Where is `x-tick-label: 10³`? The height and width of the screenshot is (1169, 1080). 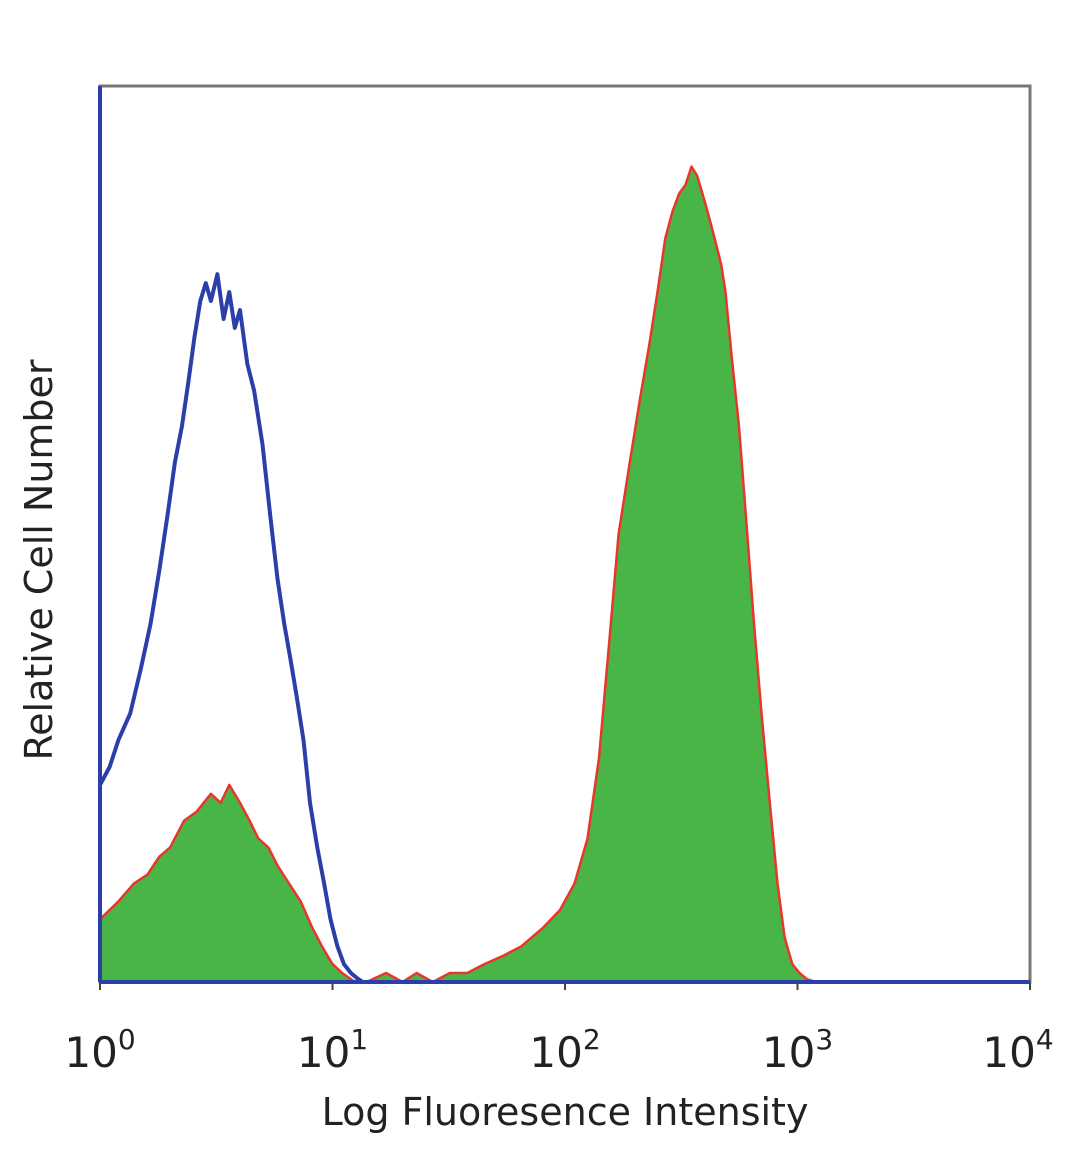 x-tick-label: 10³ is located at coordinates (797, 1050).